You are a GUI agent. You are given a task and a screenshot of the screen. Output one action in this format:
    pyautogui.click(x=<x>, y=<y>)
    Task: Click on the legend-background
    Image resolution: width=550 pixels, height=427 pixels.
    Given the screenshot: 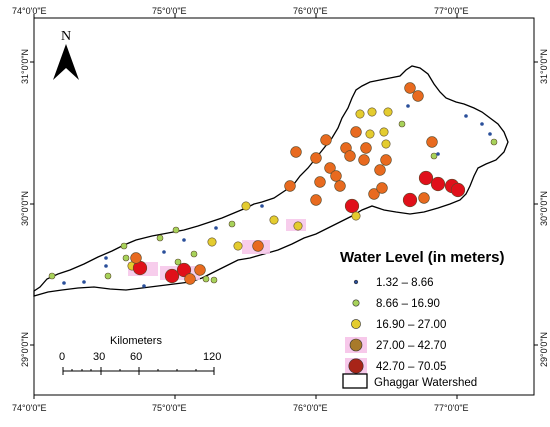 What is the action you would take?
    pyautogui.click(x=434, y=316)
    